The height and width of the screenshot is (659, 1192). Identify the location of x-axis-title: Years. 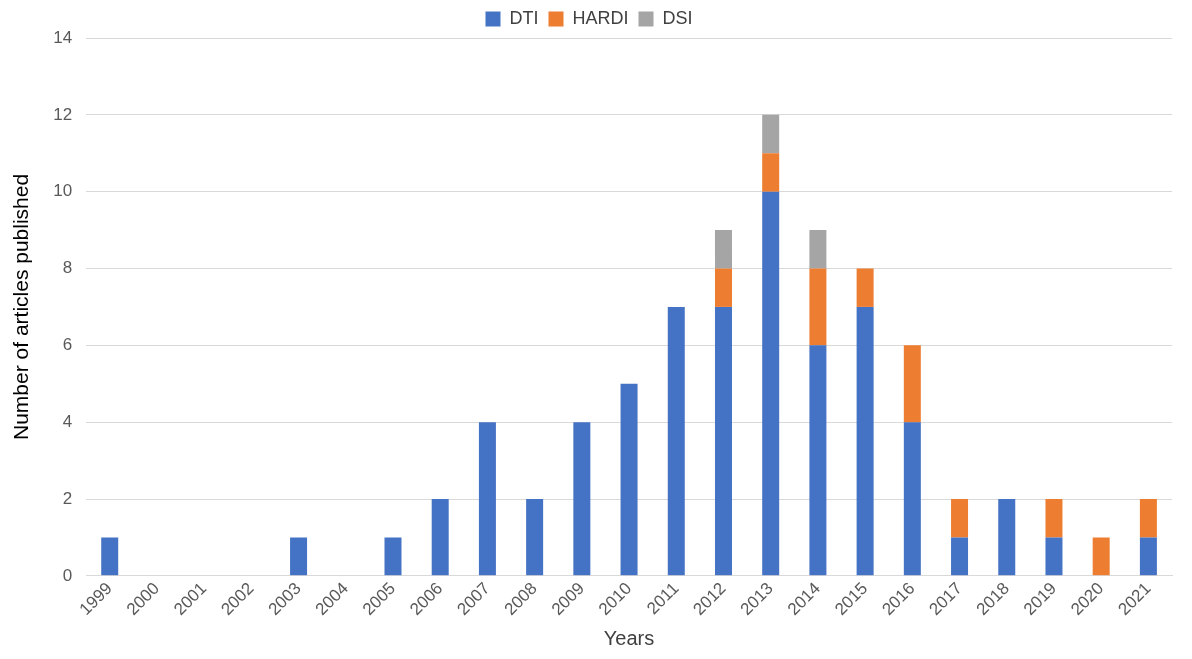
(629, 637).